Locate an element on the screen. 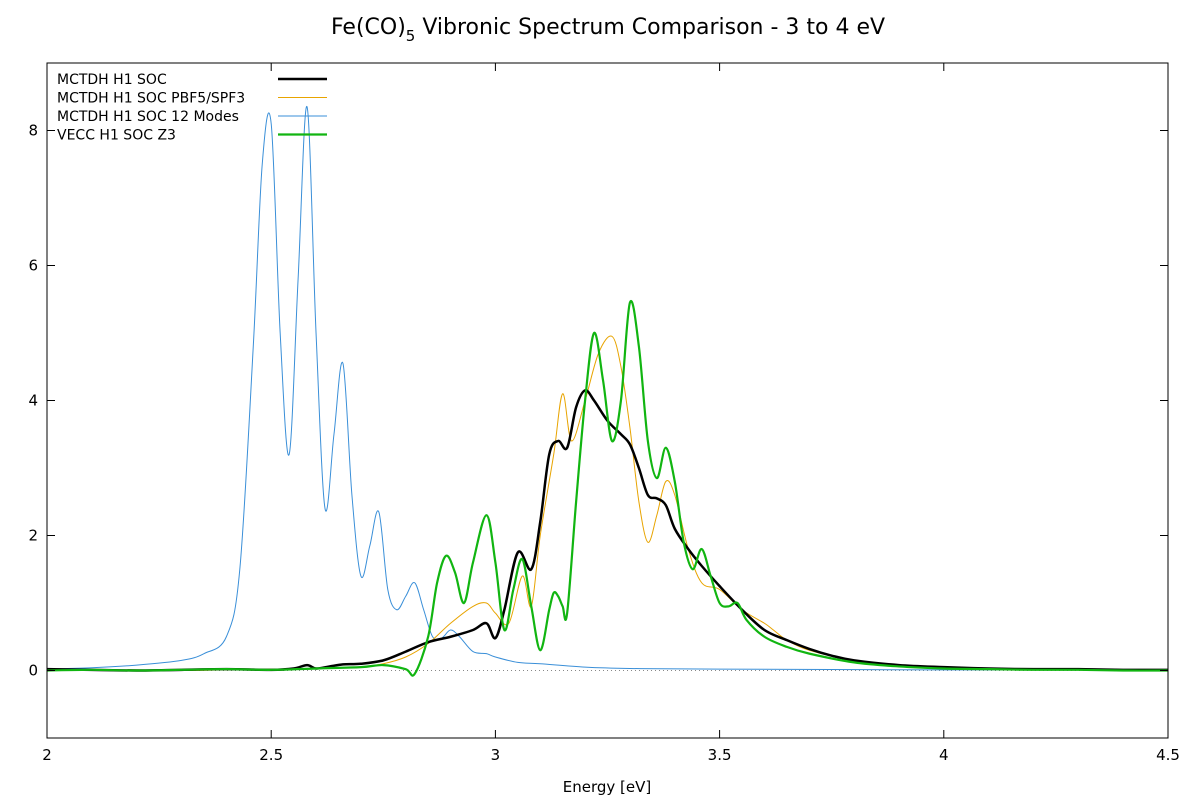 This screenshot has width=1200, height=800. x-axis-label: Energy [eV] is located at coordinates (607, 787).